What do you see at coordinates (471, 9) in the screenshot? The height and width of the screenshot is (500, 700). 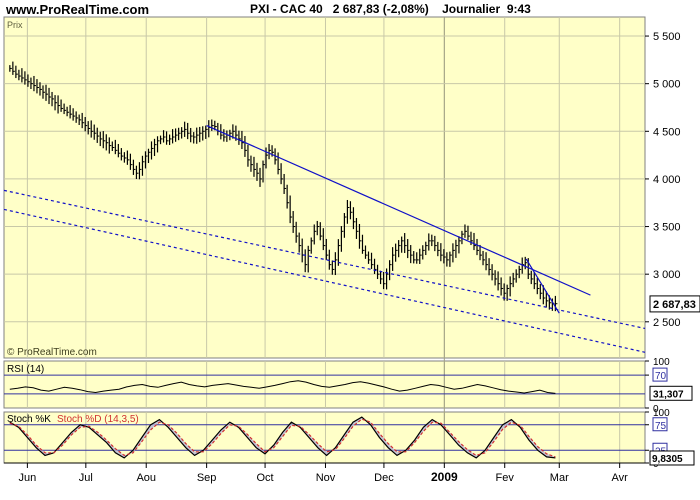 I see `period-label: Journalier` at bounding box center [471, 9].